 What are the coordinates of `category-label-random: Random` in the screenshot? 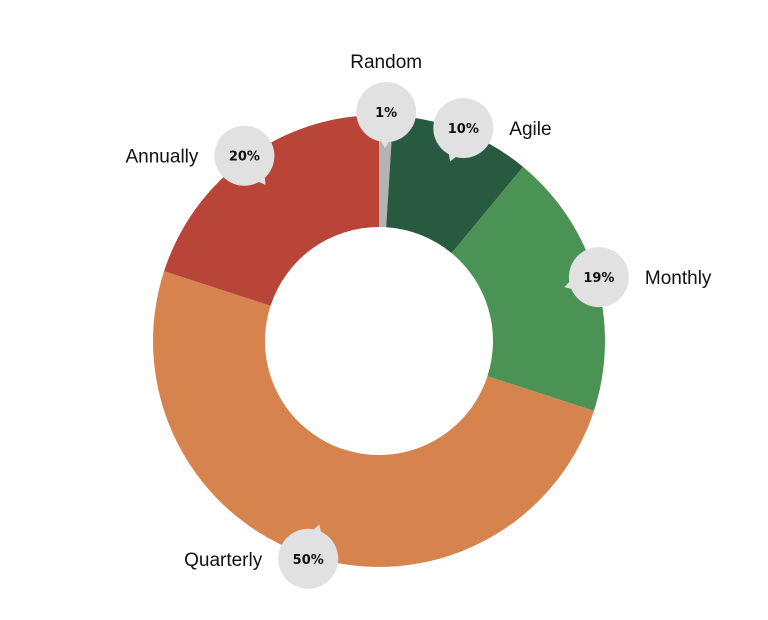 It's located at (386, 62).